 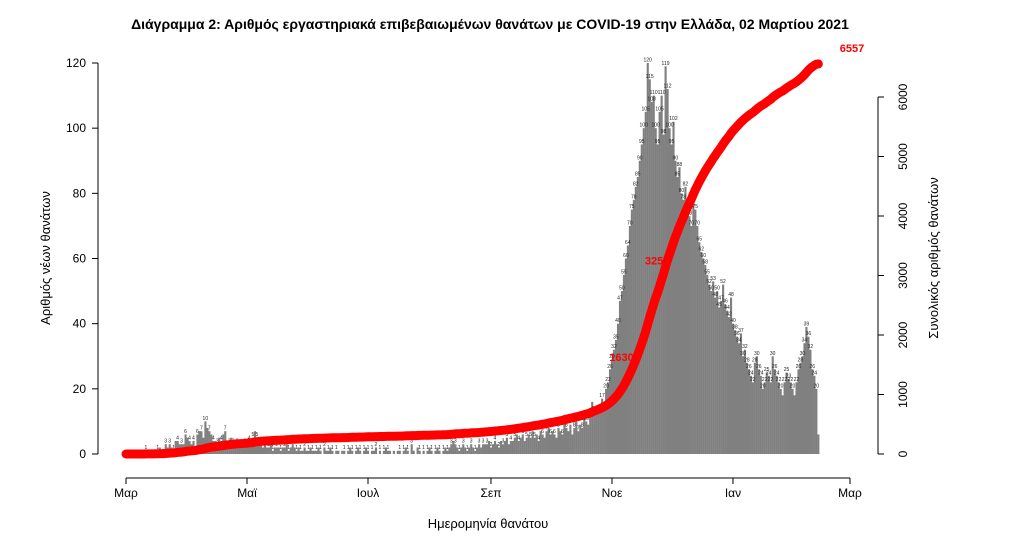 I want to click on bar-value-label: 29, so click(x=612, y=357).